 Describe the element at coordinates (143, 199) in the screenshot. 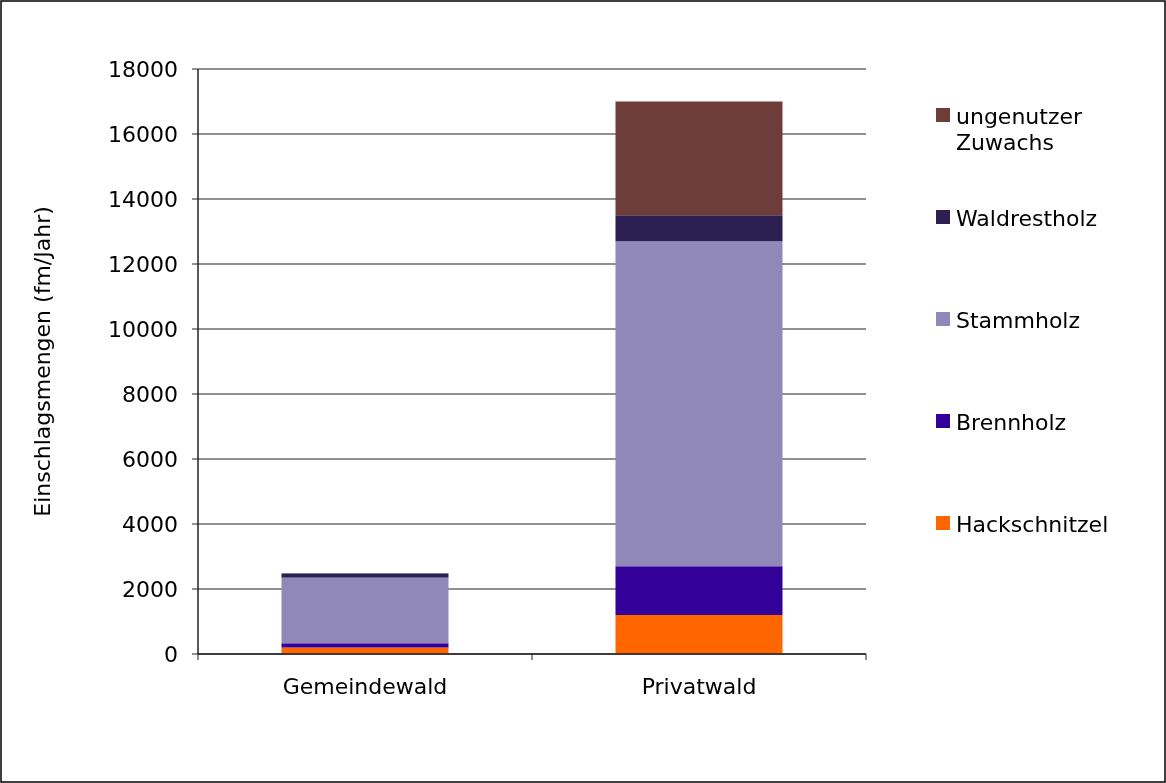

I see `y-tick-label: 14000` at that location.